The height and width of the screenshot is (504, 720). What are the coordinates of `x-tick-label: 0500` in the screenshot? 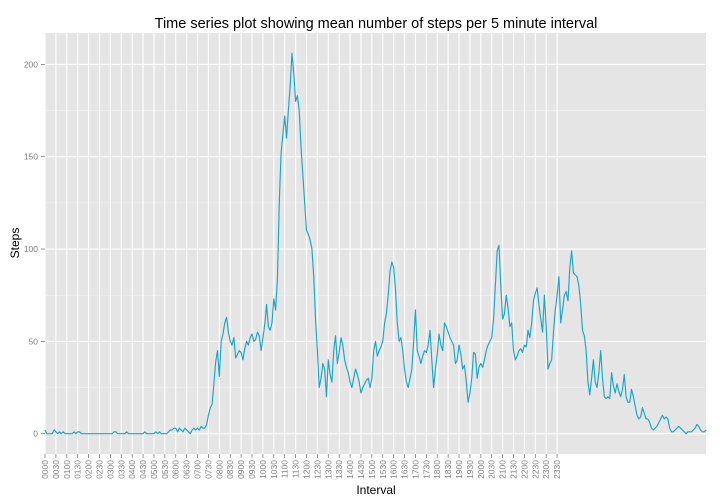 It's located at (154, 469).